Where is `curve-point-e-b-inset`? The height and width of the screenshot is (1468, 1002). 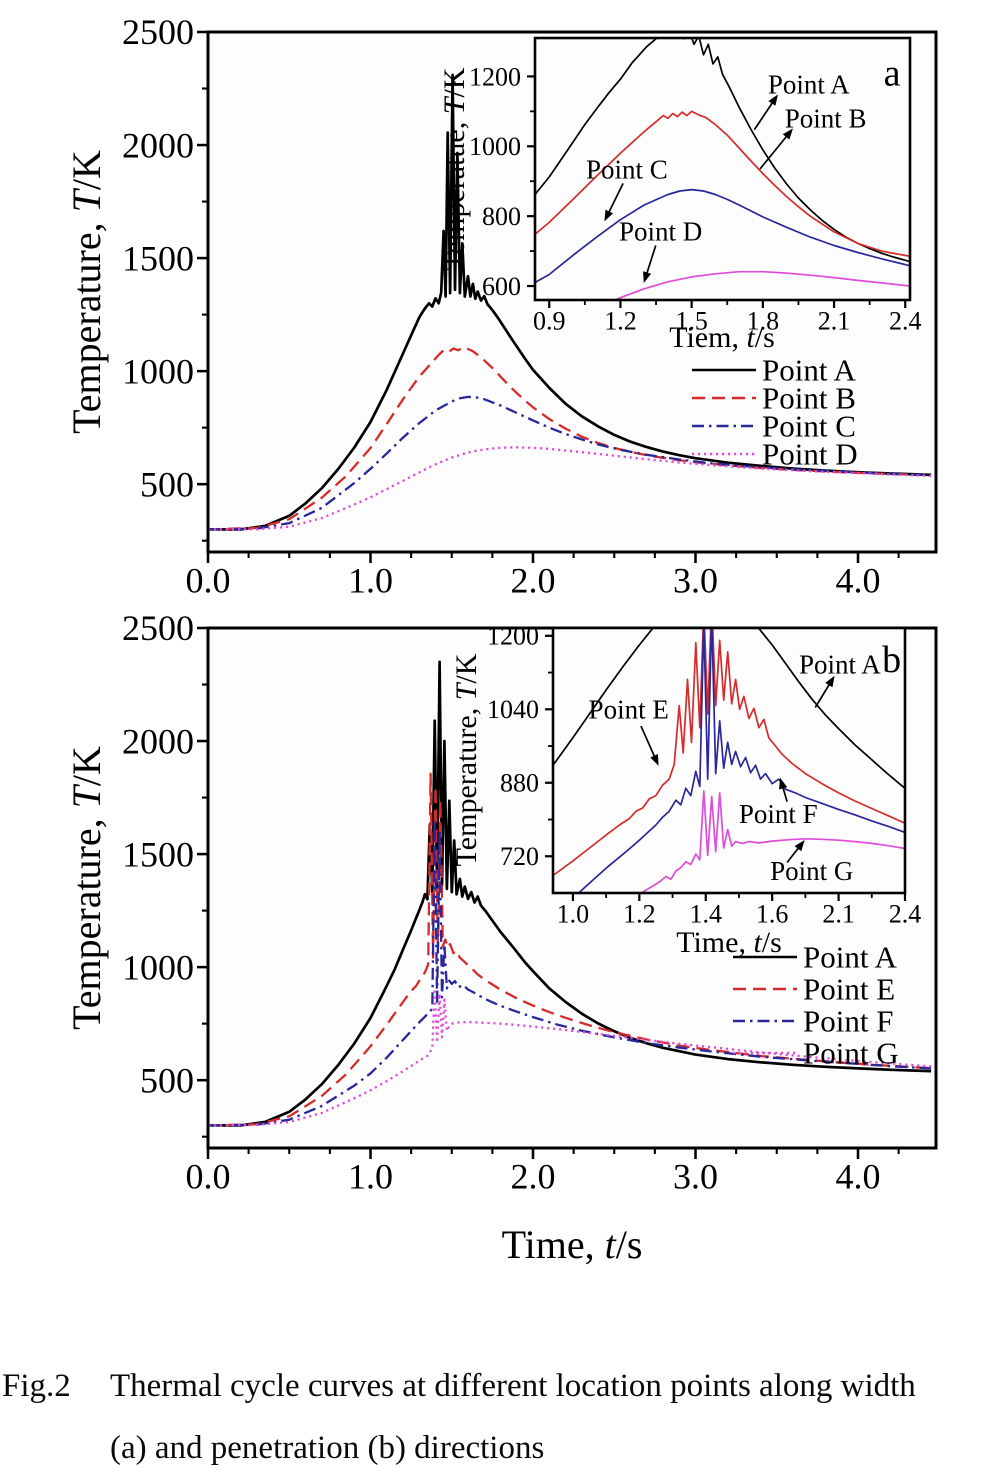
curve-point-e-b-inset is located at coordinates (729, 752).